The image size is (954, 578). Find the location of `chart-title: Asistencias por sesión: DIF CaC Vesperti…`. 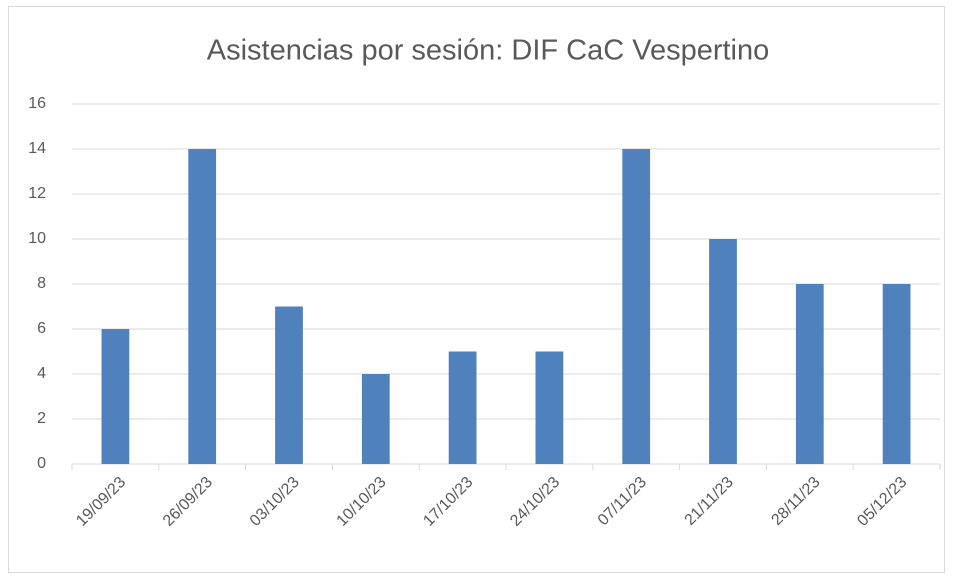

chart-title: Asistencias por sesión: DIF CaC Vesperti… is located at coordinates (488, 51).